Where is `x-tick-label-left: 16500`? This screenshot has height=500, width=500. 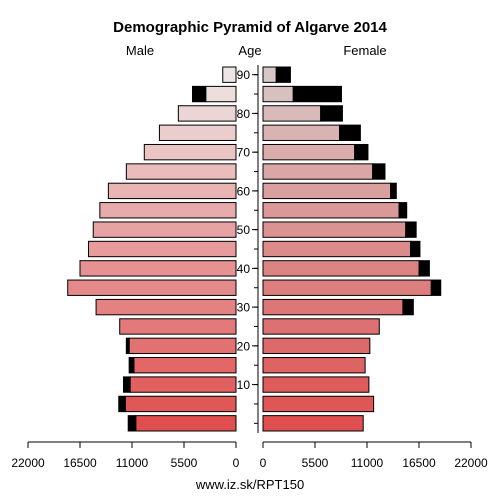
x-tick-label-left: 16500 is located at coordinates (80, 463).